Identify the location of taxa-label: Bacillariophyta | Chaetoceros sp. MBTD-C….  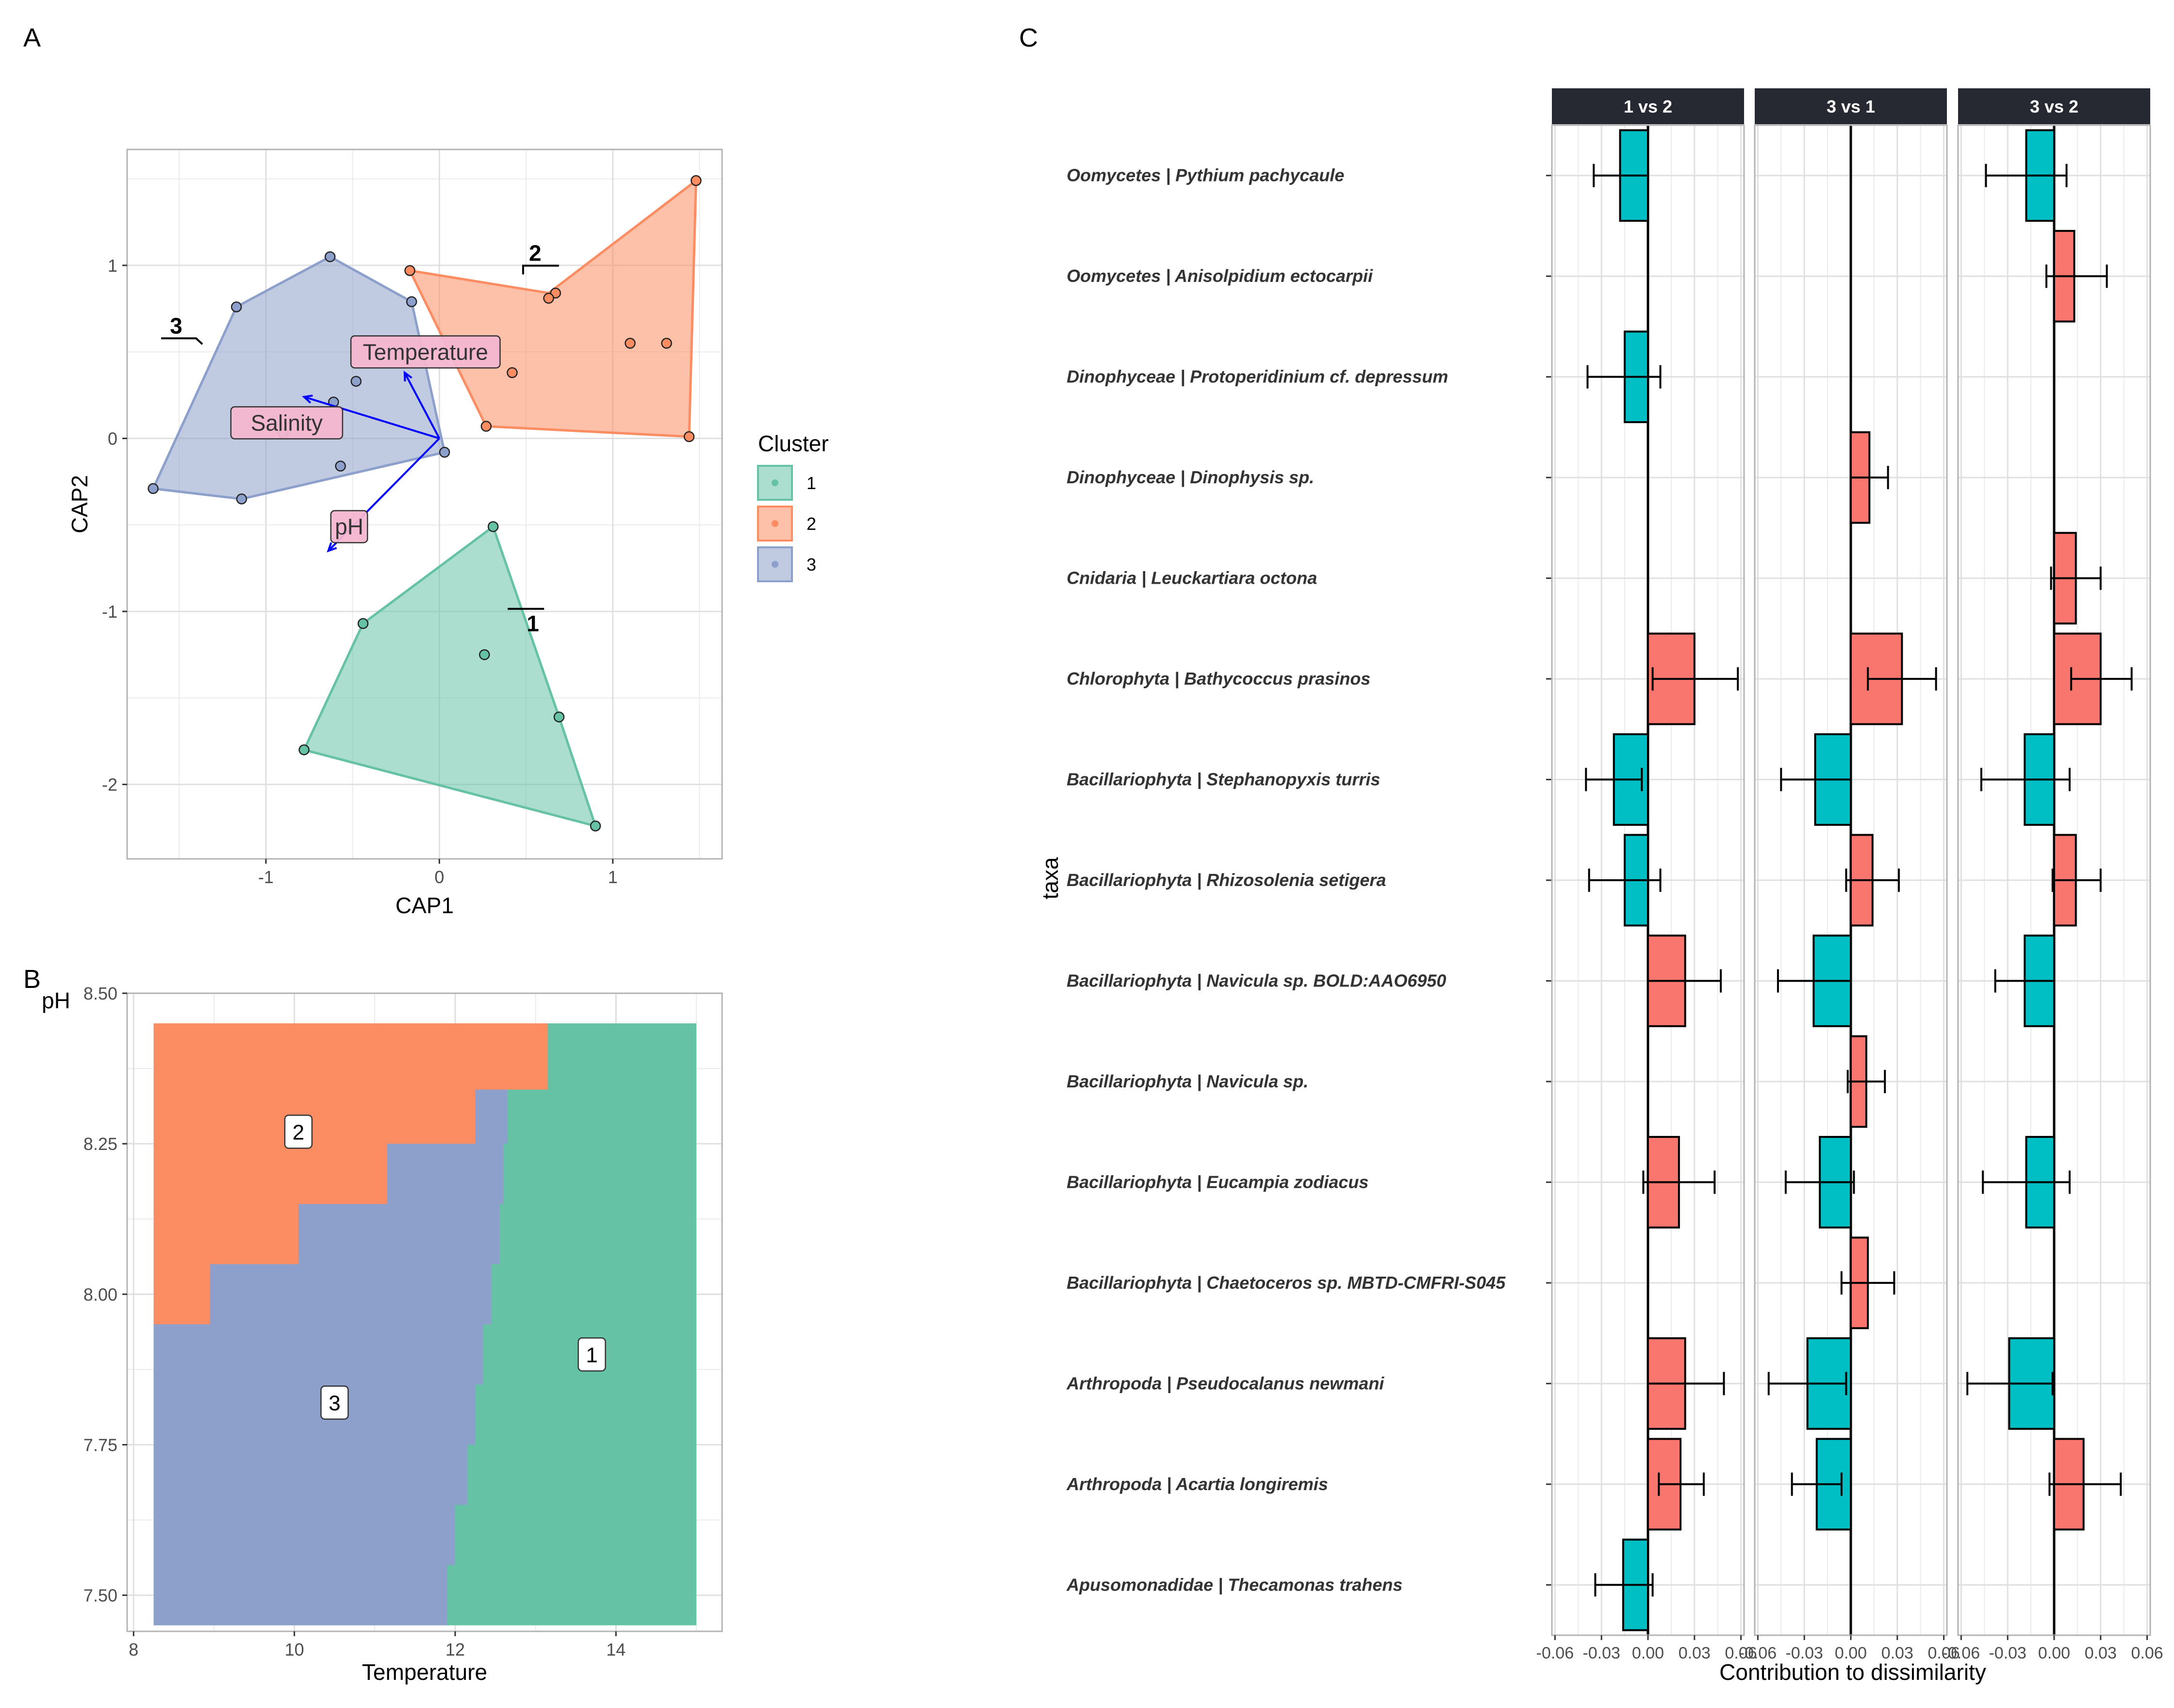
(1286, 1283).